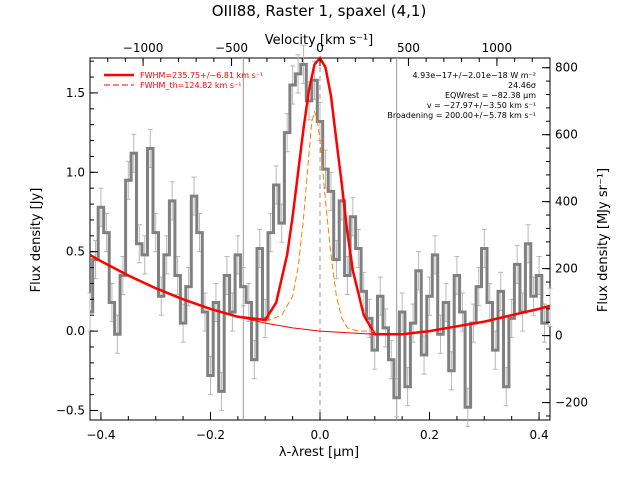 This screenshot has width=640, height=484. What do you see at coordinates (571, 403) in the screenshot?
I see `y2-tick-label: −200` at bounding box center [571, 403].